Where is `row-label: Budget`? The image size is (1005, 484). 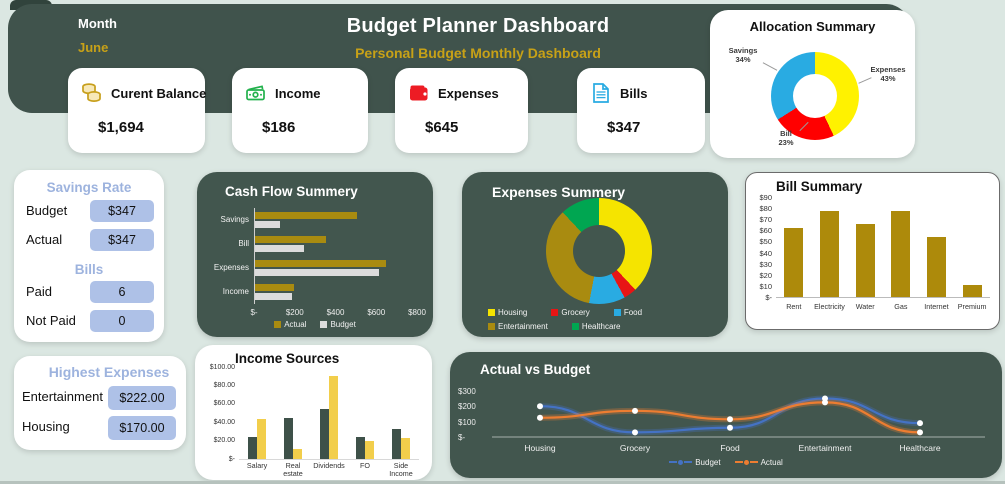 row-label: Budget is located at coordinates (47, 210).